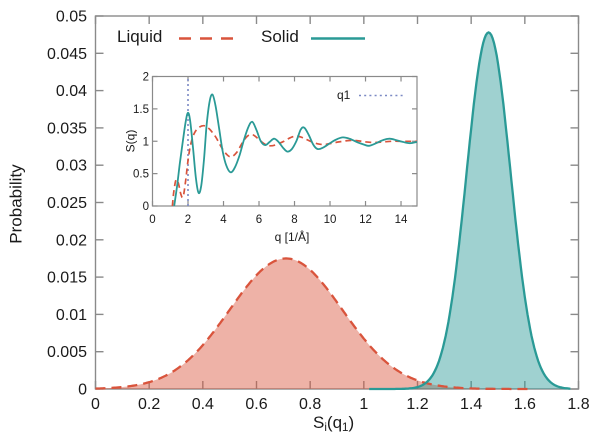 Image resolution: width=600 pixels, height=446 pixels. I want to click on x-axis-title-sub-i: i, so click(325, 428).